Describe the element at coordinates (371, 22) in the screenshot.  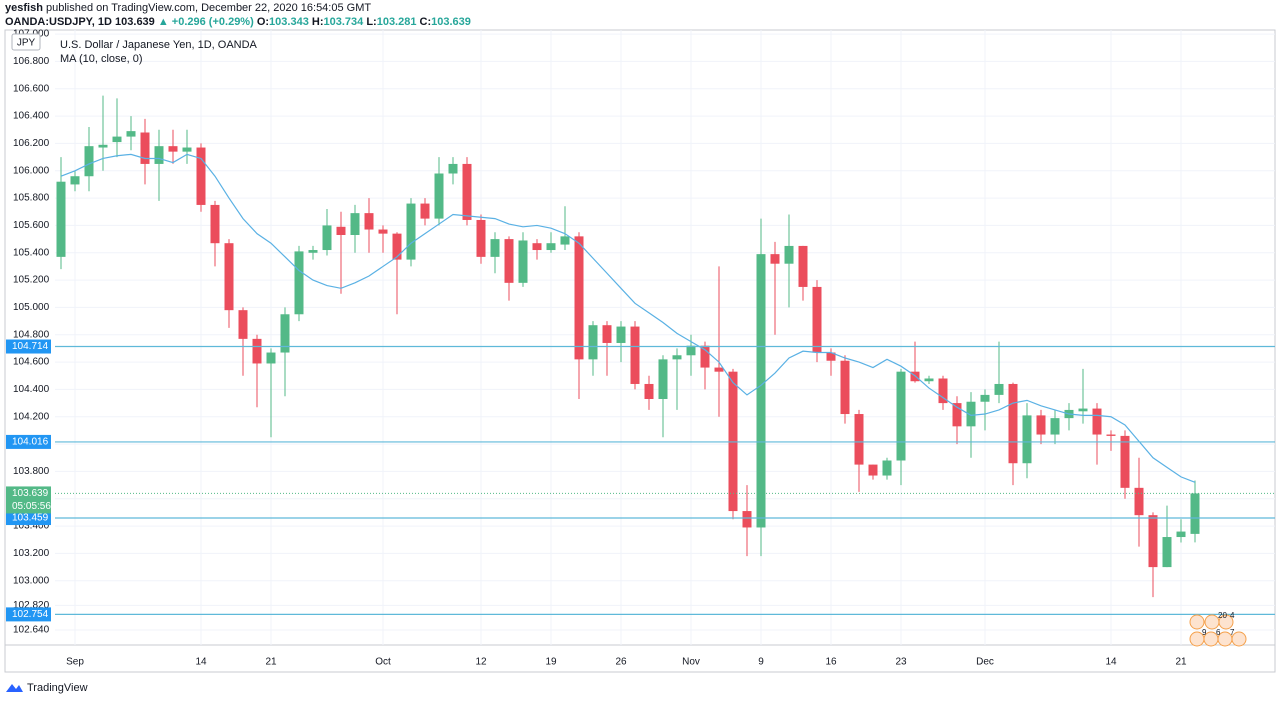
I see `l-label: L:` at that location.